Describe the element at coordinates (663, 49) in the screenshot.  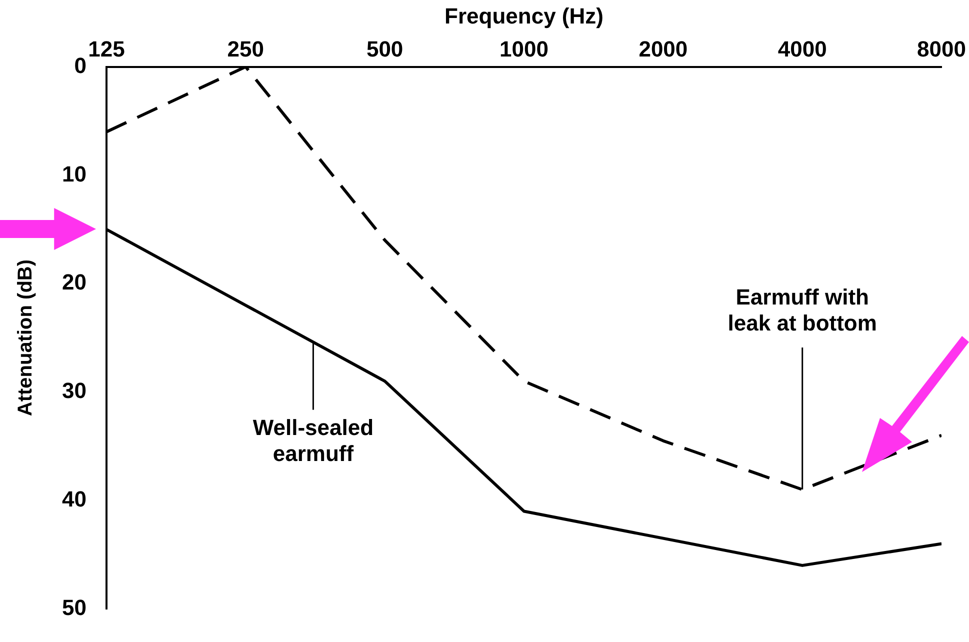
I see `x-tick-label: 2000` at that location.